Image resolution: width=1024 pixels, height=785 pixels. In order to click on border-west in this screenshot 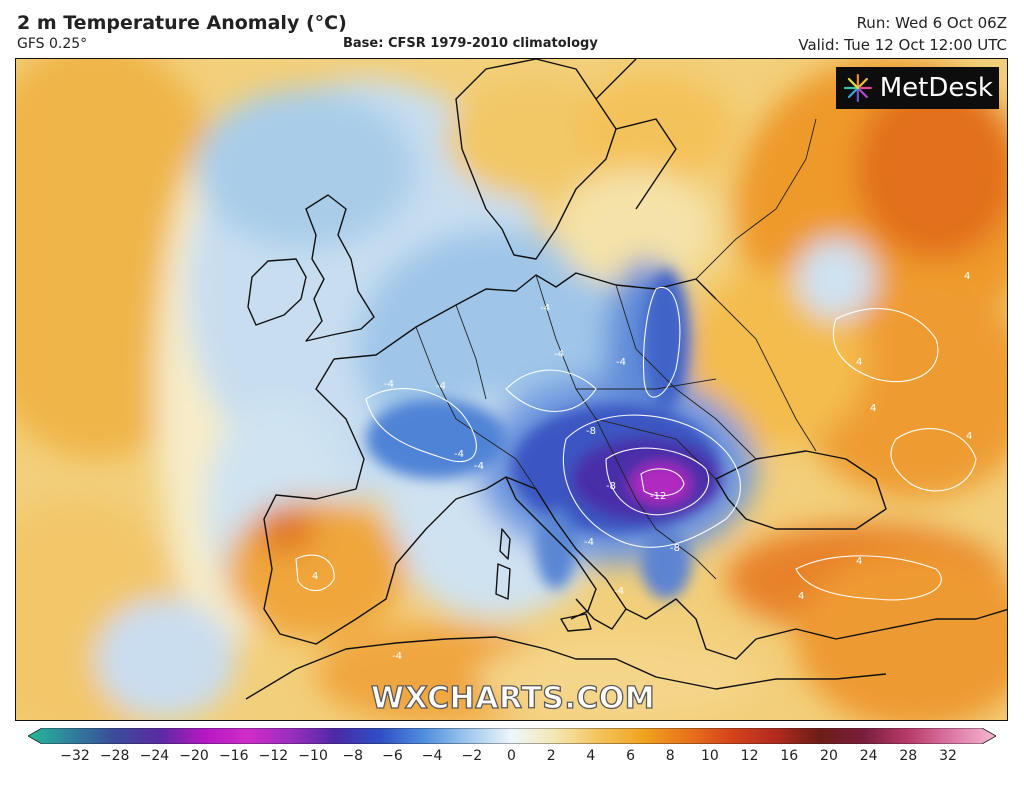, I will do `click(476, 408)`.